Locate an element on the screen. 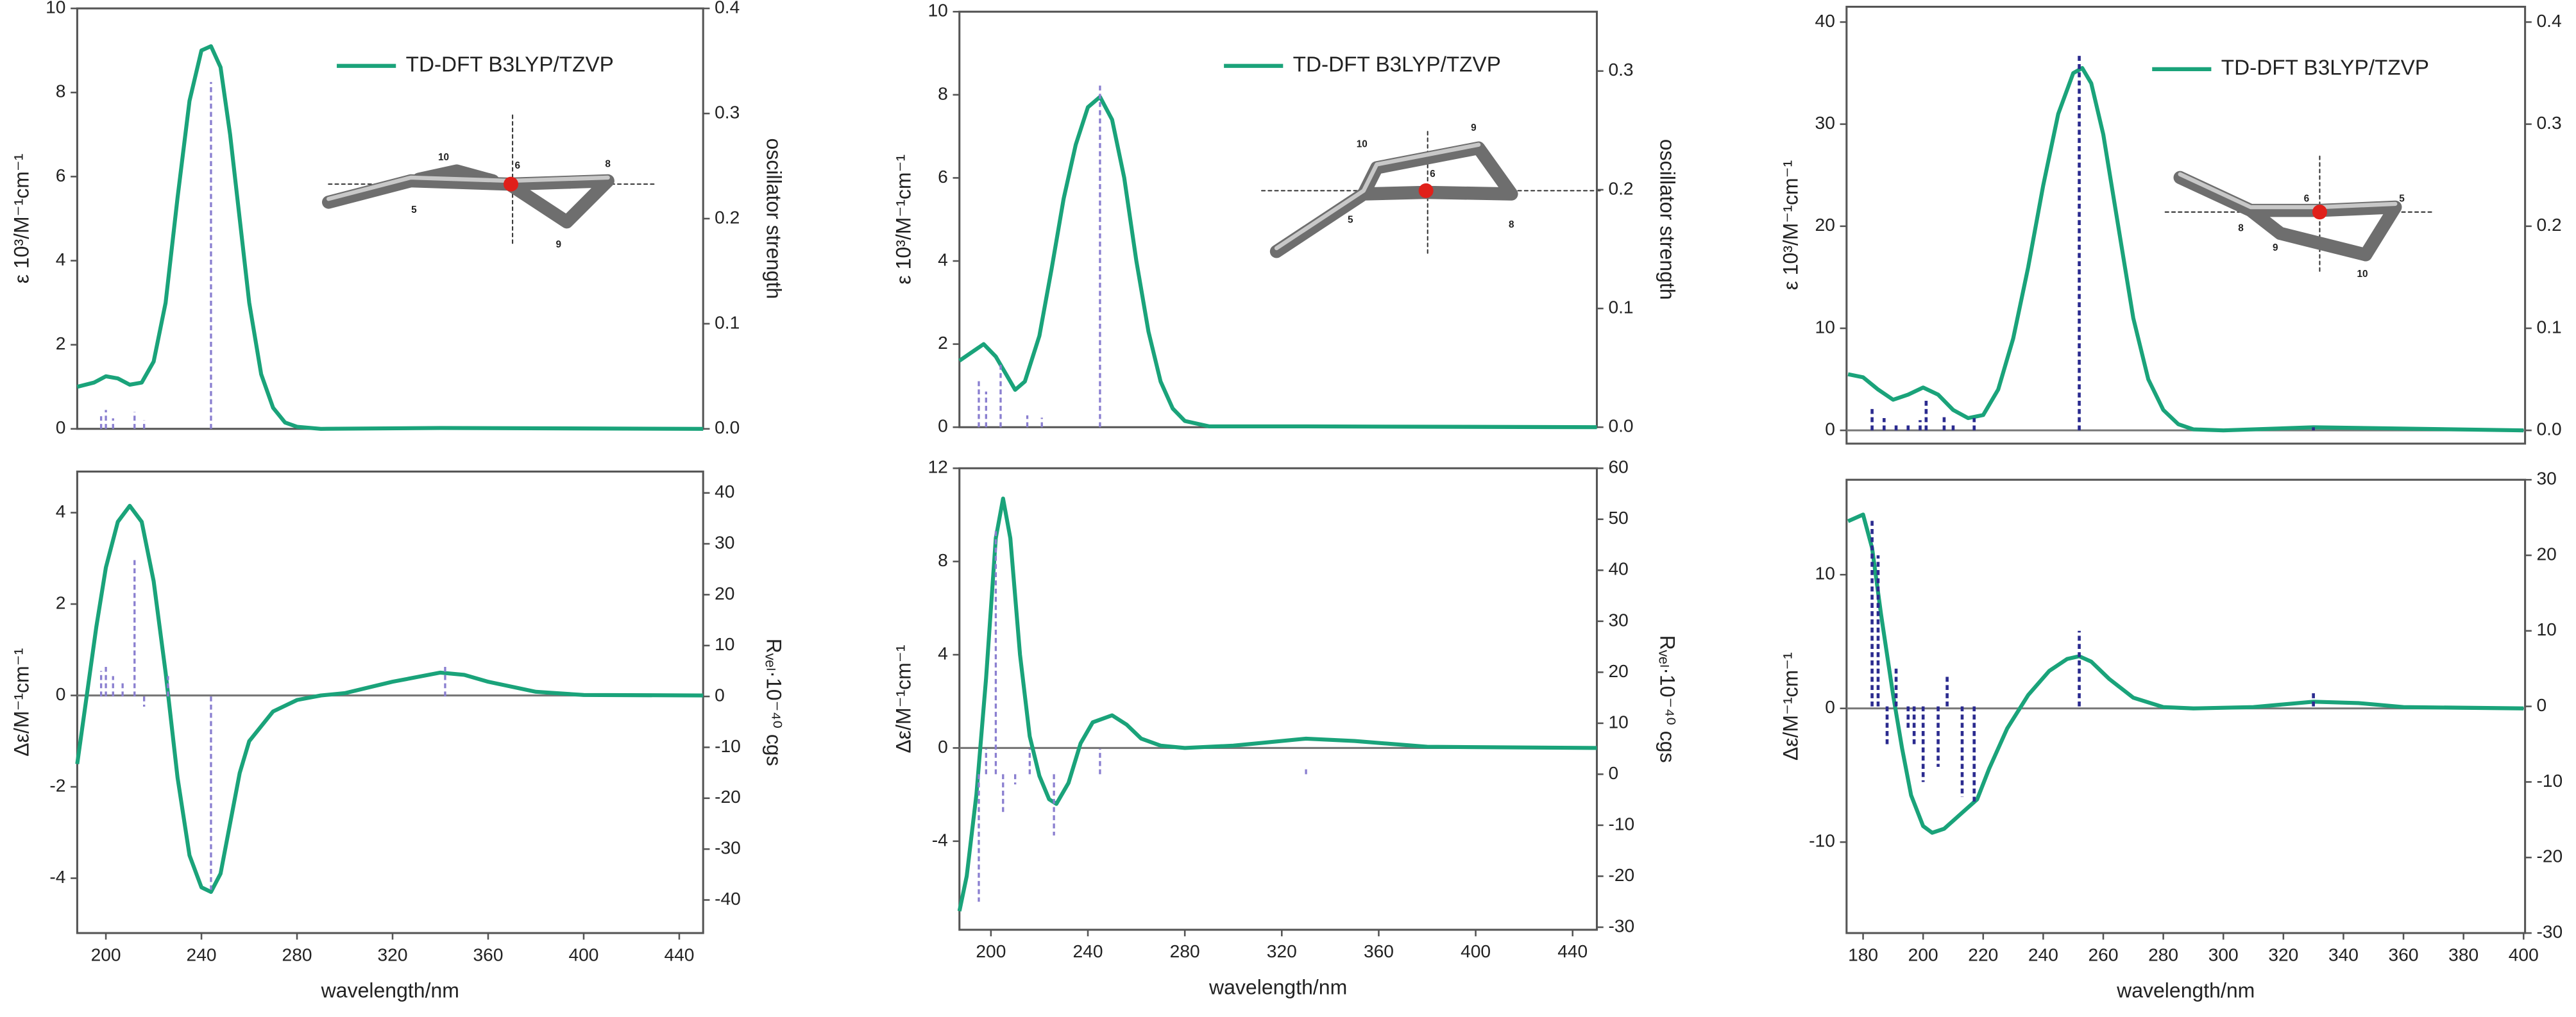 The width and height of the screenshot is (2576, 1017). x-tick-label: 400 is located at coordinates (1476, 951).